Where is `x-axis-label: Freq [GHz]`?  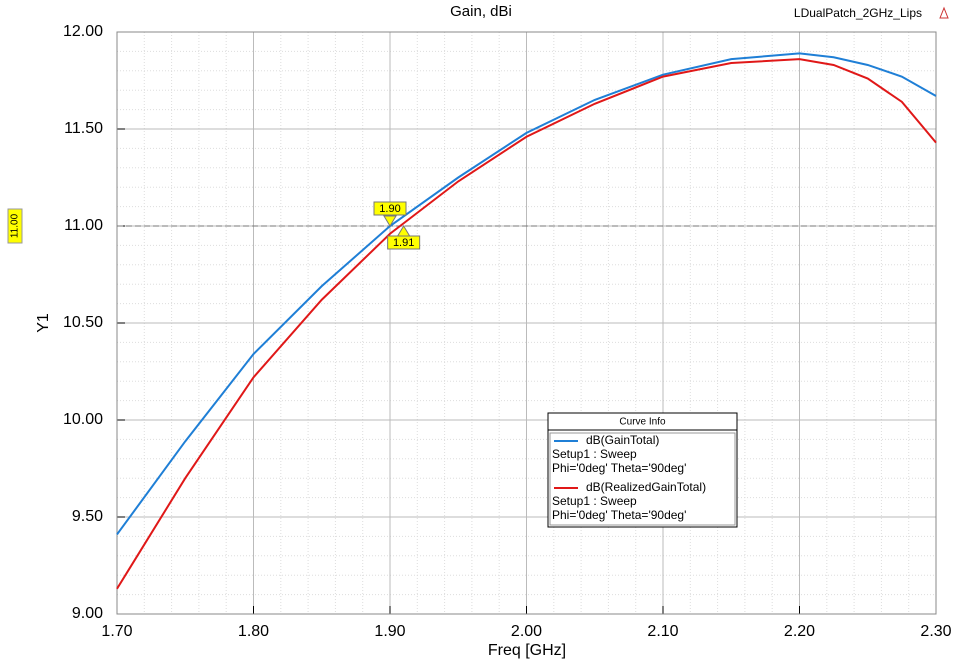
x-axis-label: Freq [GHz] is located at coordinates (527, 650).